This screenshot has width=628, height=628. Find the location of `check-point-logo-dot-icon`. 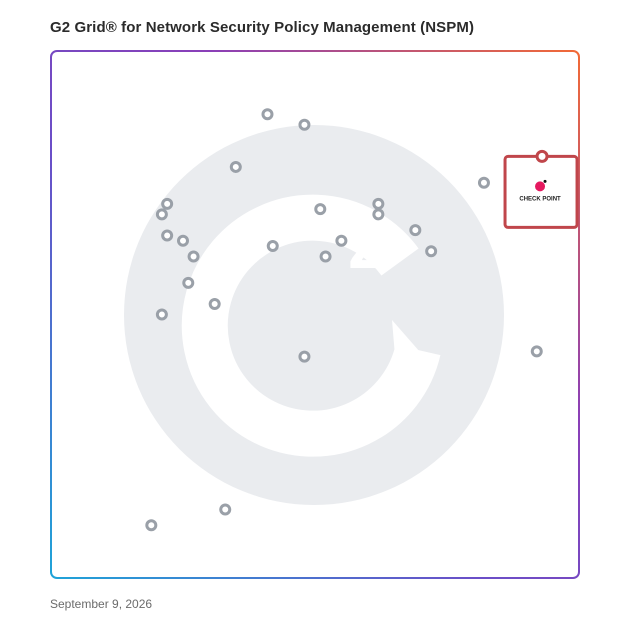

check-point-logo-dot-icon is located at coordinates (545, 181).